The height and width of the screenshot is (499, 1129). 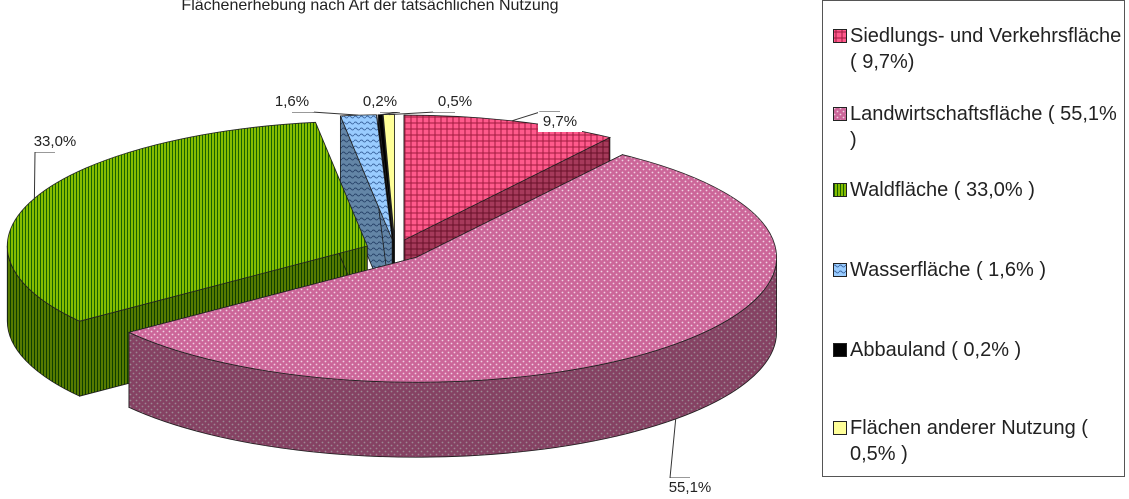 I want to click on legend-label: Wasserfläche ( 1,6% ), so click(x=948, y=270).